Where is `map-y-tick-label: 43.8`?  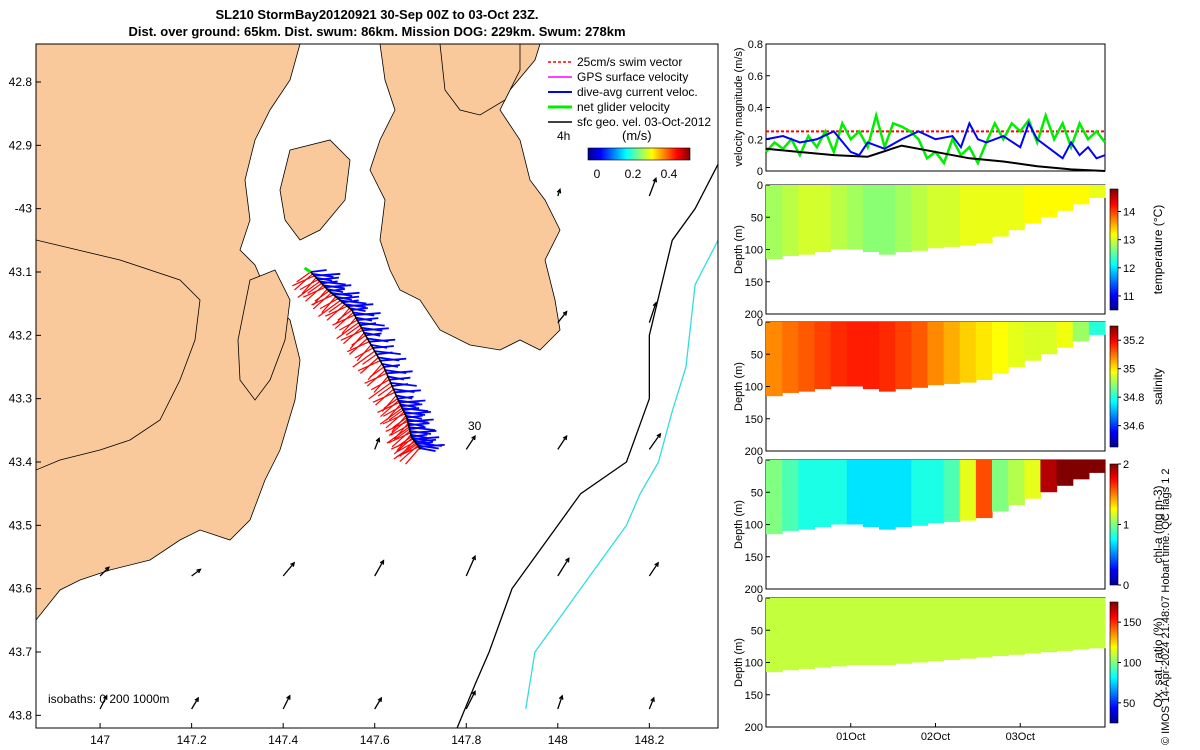
map-y-tick-label: 43.8 is located at coordinates (21, 715).